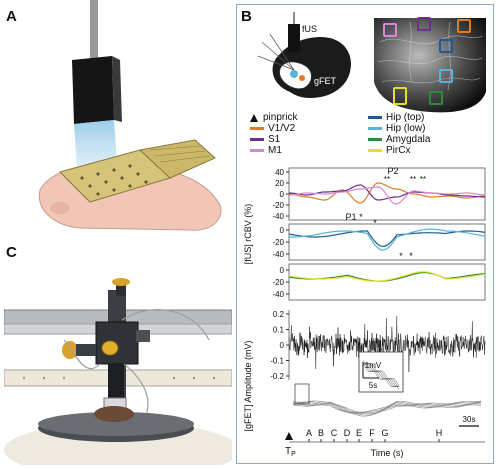 Image resolution: width=498 pixels, height=468 pixels. I want to click on y-tick-label: 20, so click(279, 183).